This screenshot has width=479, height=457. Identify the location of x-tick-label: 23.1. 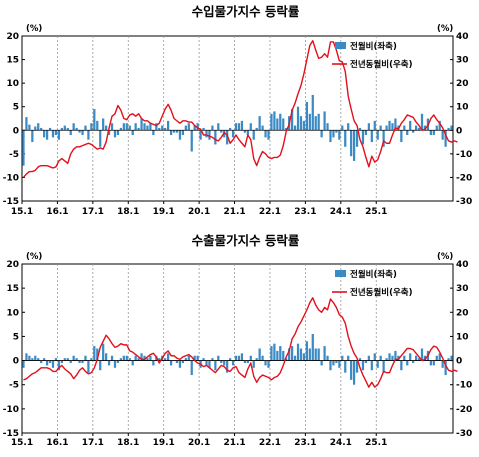
(305, 443).